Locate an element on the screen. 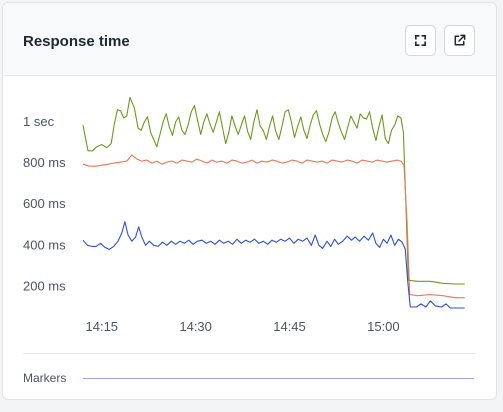  markers-label: Markers is located at coordinates (45, 378).